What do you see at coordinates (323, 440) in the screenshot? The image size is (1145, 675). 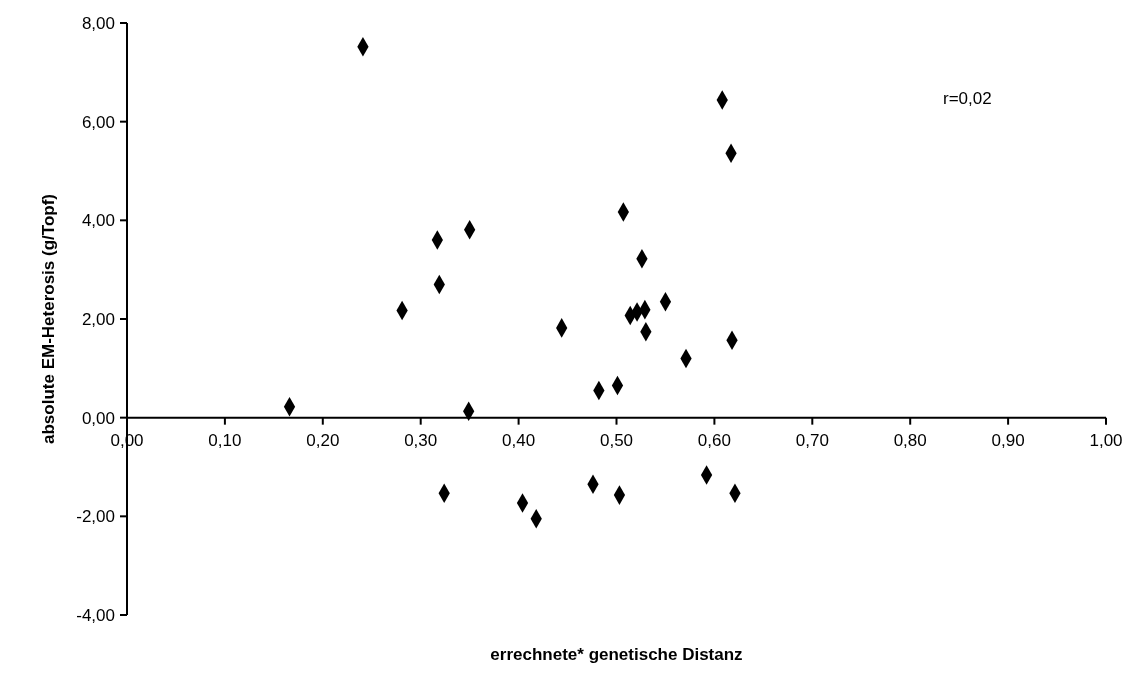 I see `x-tick-label: 0,20` at bounding box center [323, 440].